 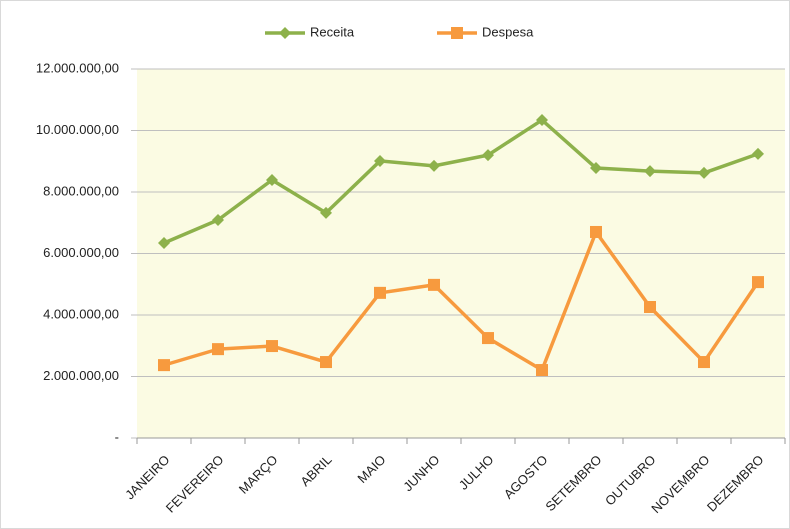 What do you see at coordinates (332, 31) in the screenshot?
I see `legend-label: Receita` at bounding box center [332, 31].